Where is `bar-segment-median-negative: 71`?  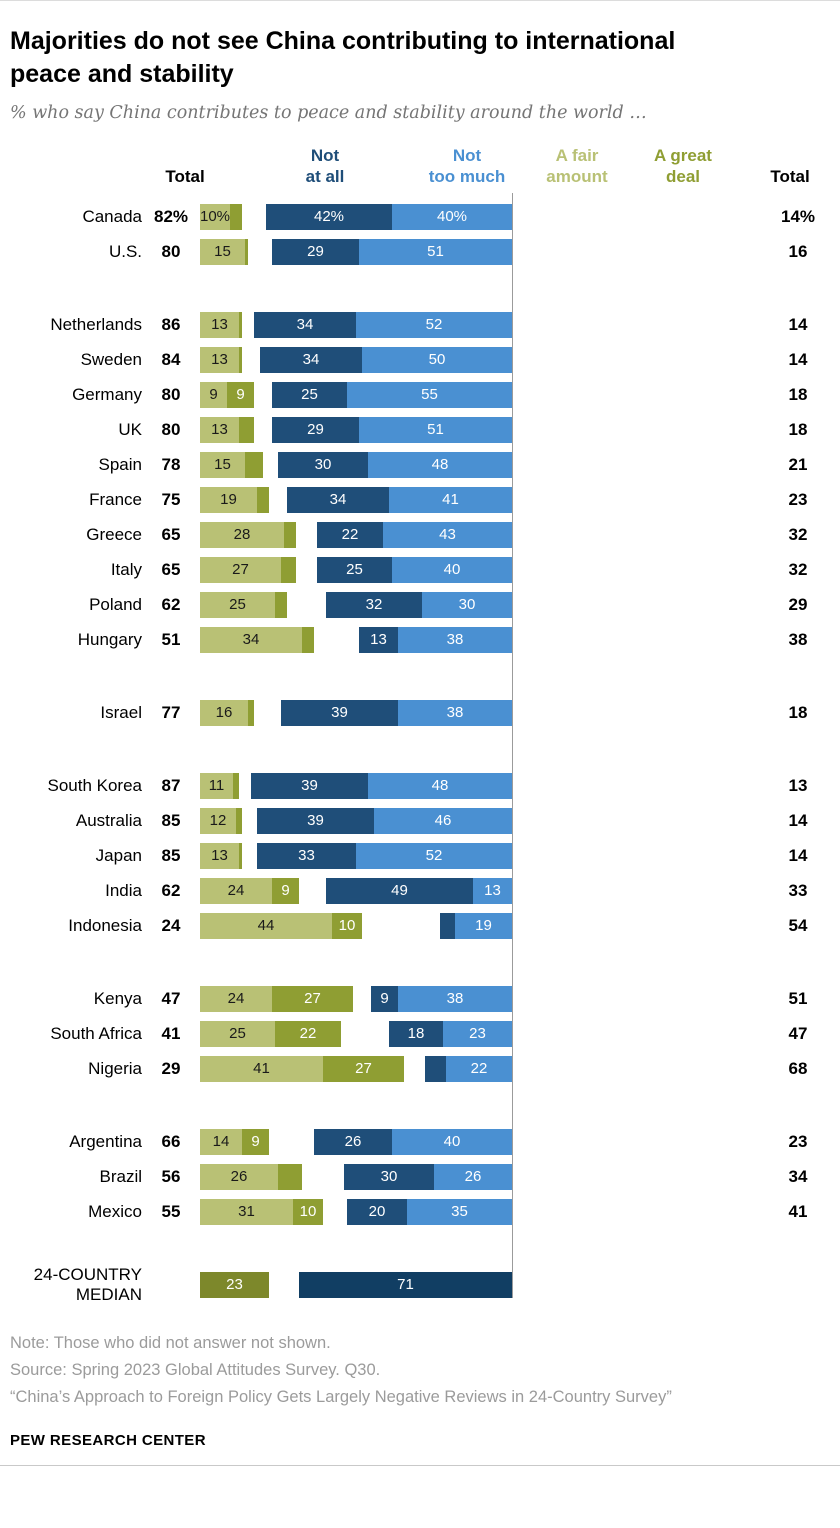
bar-segment-median-negative: 71 is located at coordinates (405, 1284).